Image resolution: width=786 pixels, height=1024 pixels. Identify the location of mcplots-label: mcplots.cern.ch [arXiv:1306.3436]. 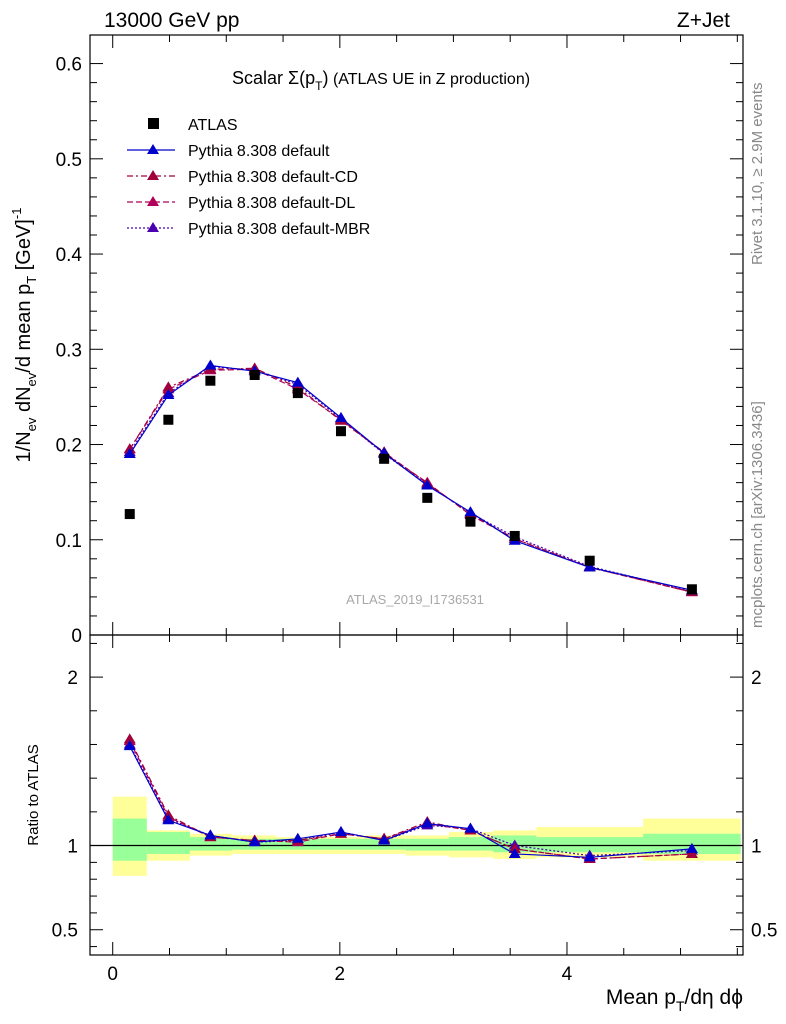
(757, 514).